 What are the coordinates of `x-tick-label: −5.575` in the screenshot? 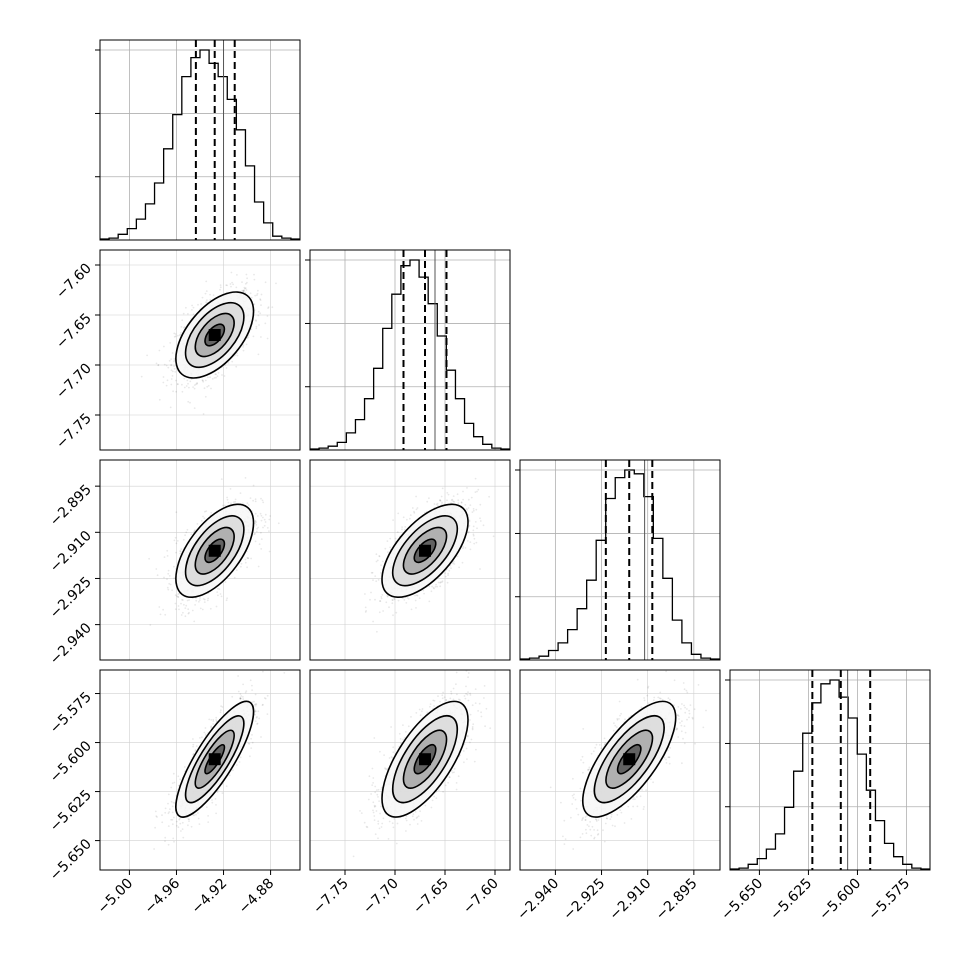 It's located at (889, 900).